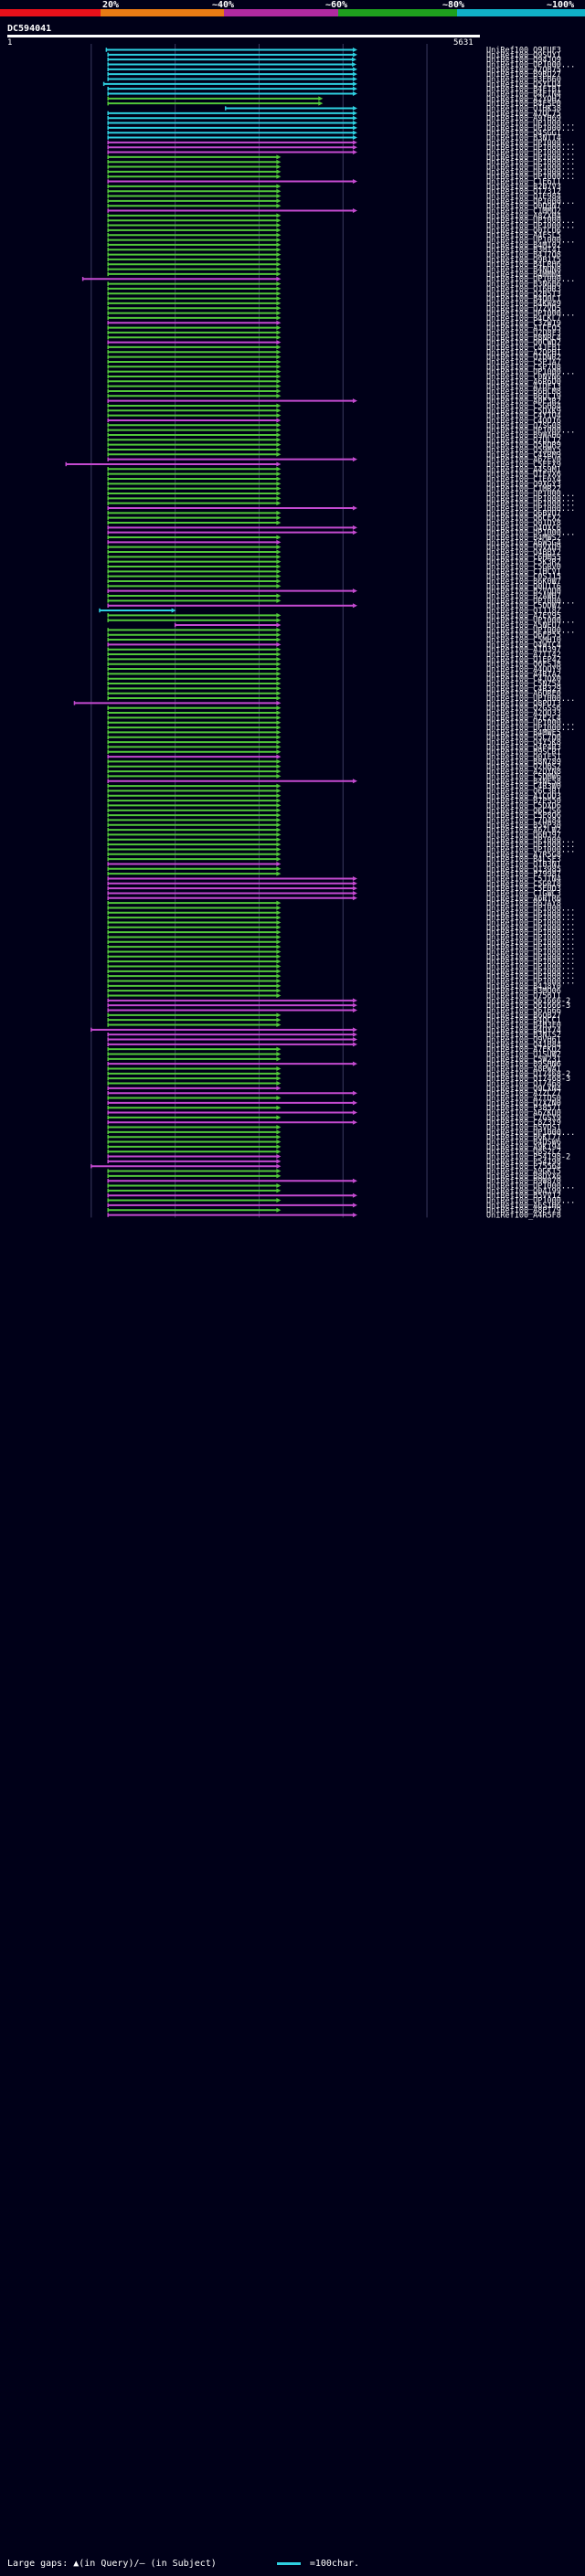  What do you see at coordinates (334, 762) in the screenshot?
I see `hit-row: UniRef100_B8N789` at bounding box center [334, 762].